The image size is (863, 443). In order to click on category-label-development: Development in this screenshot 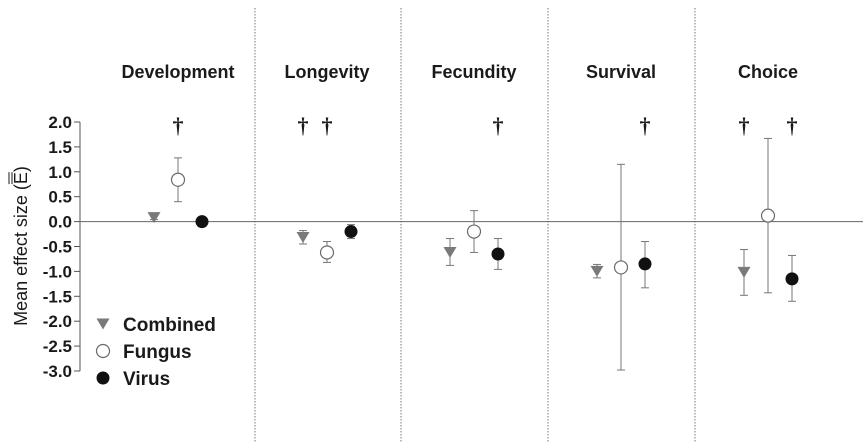, I will do `click(177, 72)`.